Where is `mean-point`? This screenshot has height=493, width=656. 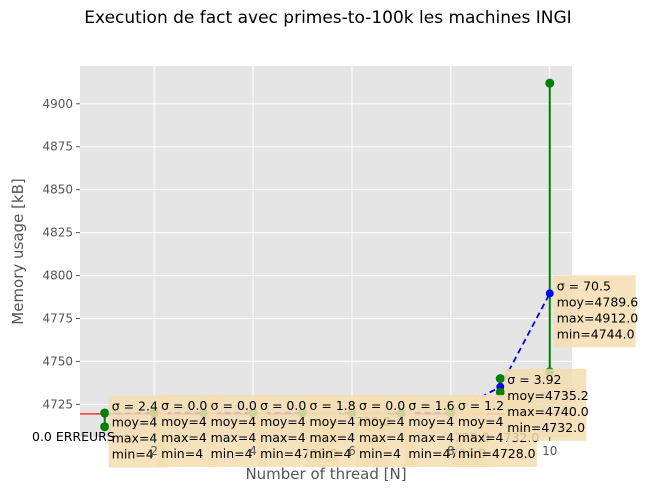
mean-point is located at coordinates (549, 293).